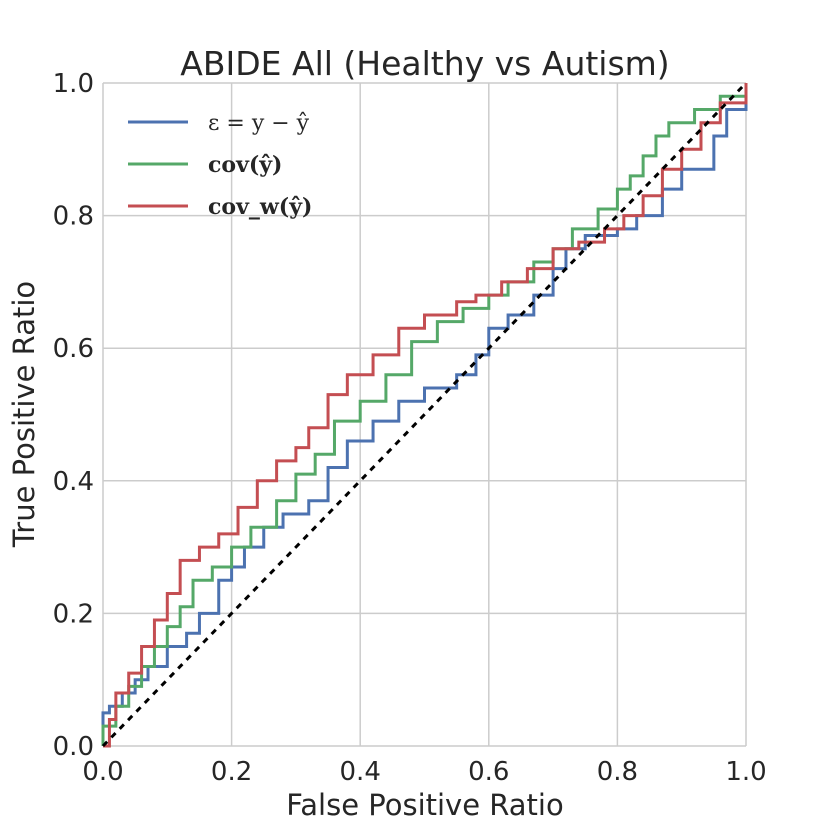 Image resolution: width=830 pixels, height=830 pixels. What do you see at coordinates (360, 772) in the screenshot?
I see `x-tick-label: 0.4` at bounding box center [360, 772].